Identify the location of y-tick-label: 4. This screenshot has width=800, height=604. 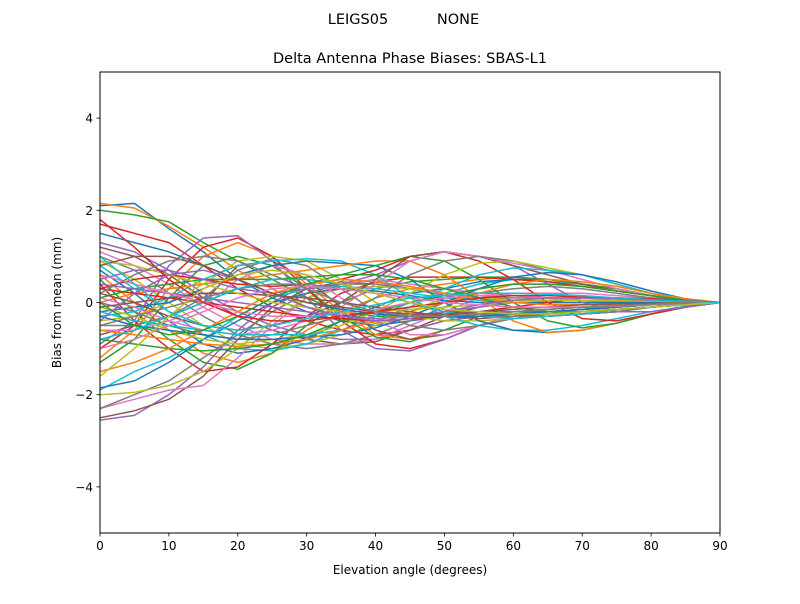
(89, 119).